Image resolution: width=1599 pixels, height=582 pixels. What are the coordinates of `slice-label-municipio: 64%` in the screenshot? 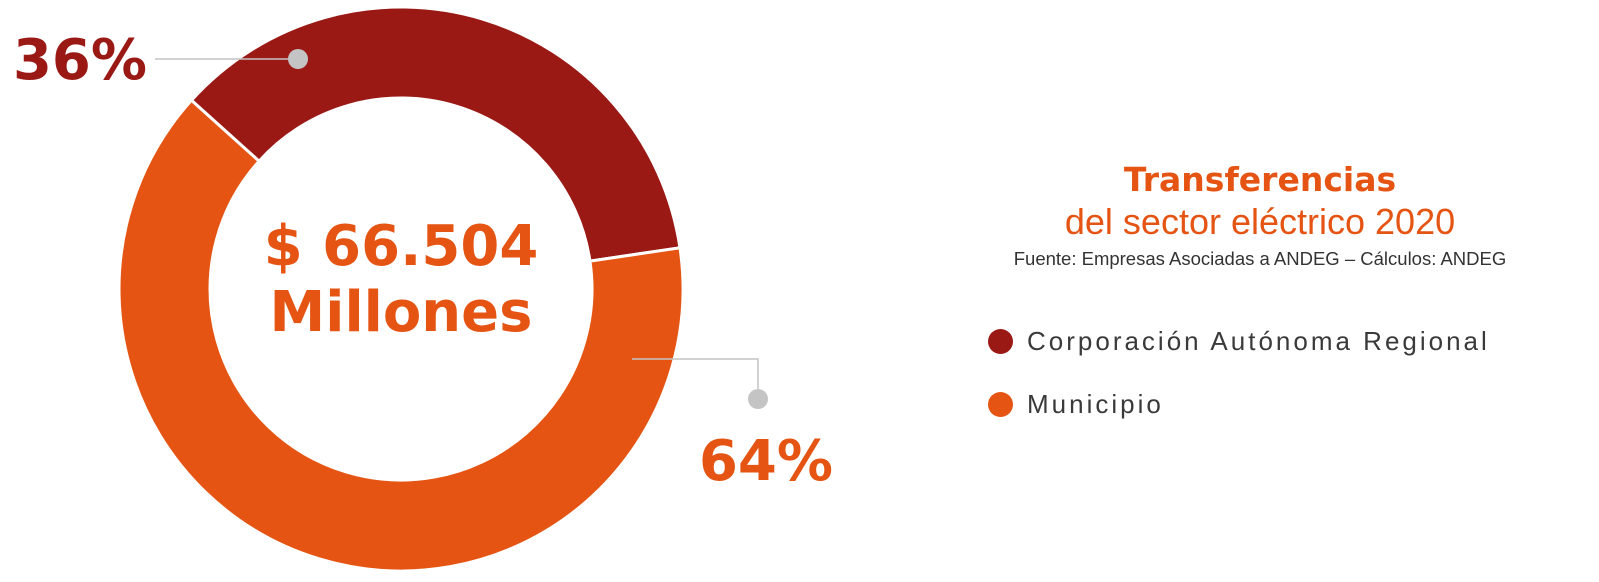 It's located at (766, 461).